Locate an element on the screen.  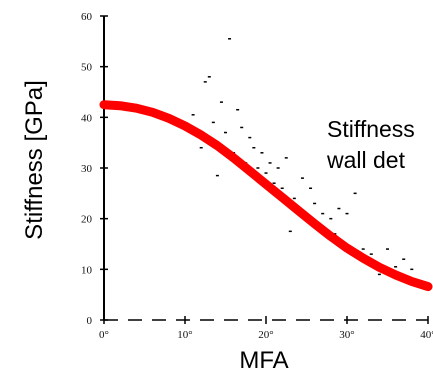
x-tick-label: 10° is located at coordinates (184, 335).